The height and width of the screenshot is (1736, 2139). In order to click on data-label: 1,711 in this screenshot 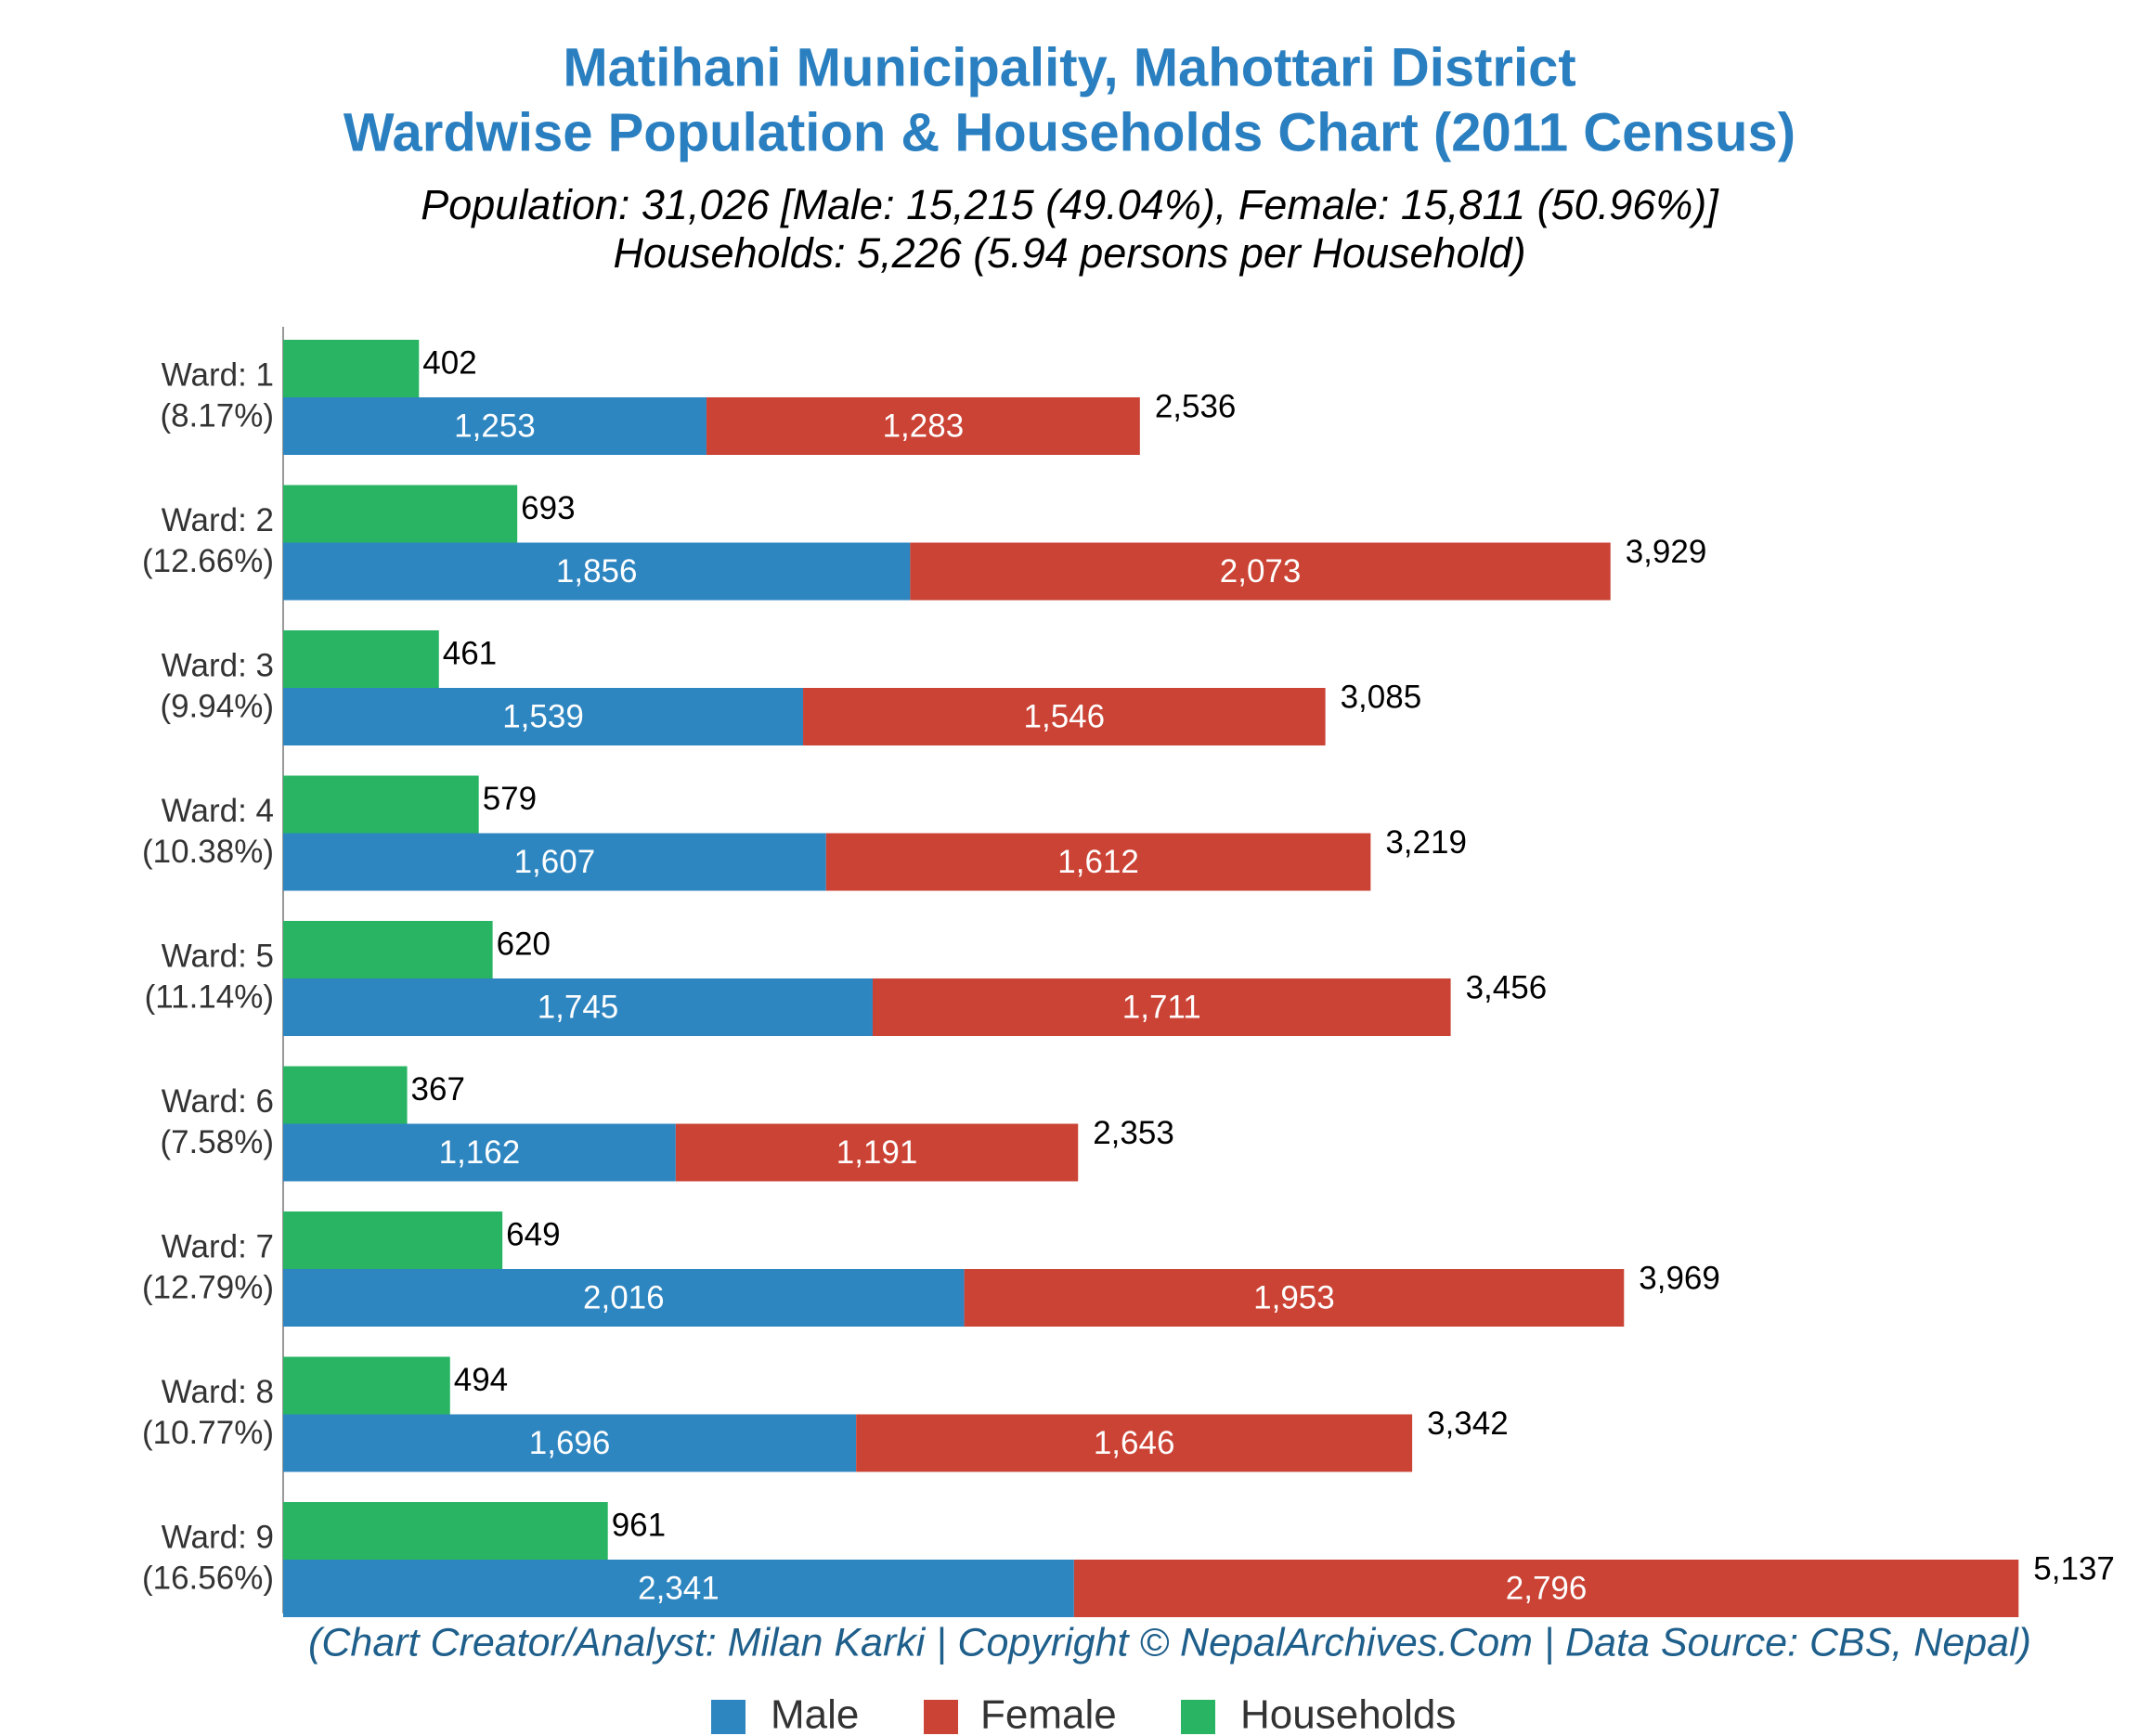, I will do `click(1161, 1007)`.